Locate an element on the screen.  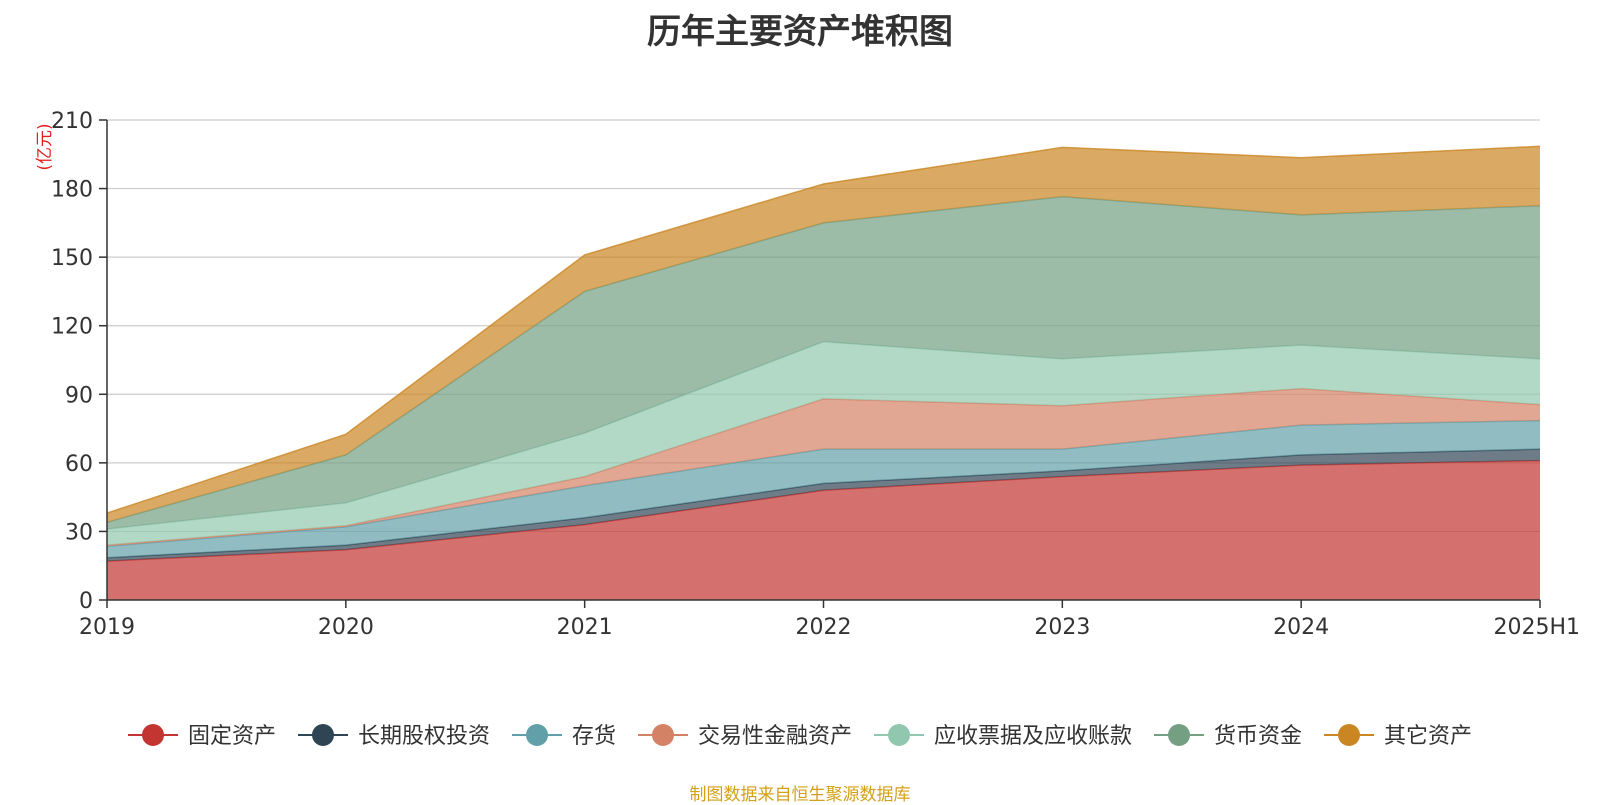
legend-item-2: 存货 is located at coordinates (564, 736).